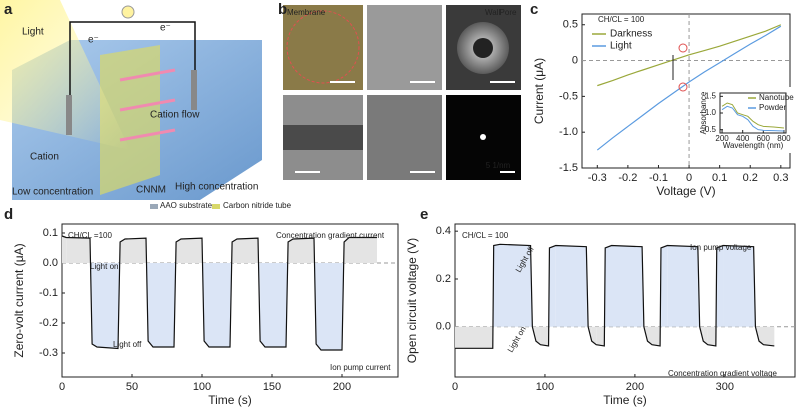  What do you see at coordinates (8, 9) in the screenshot?
I see `panel-label: a` at bounding box center [8, 9].